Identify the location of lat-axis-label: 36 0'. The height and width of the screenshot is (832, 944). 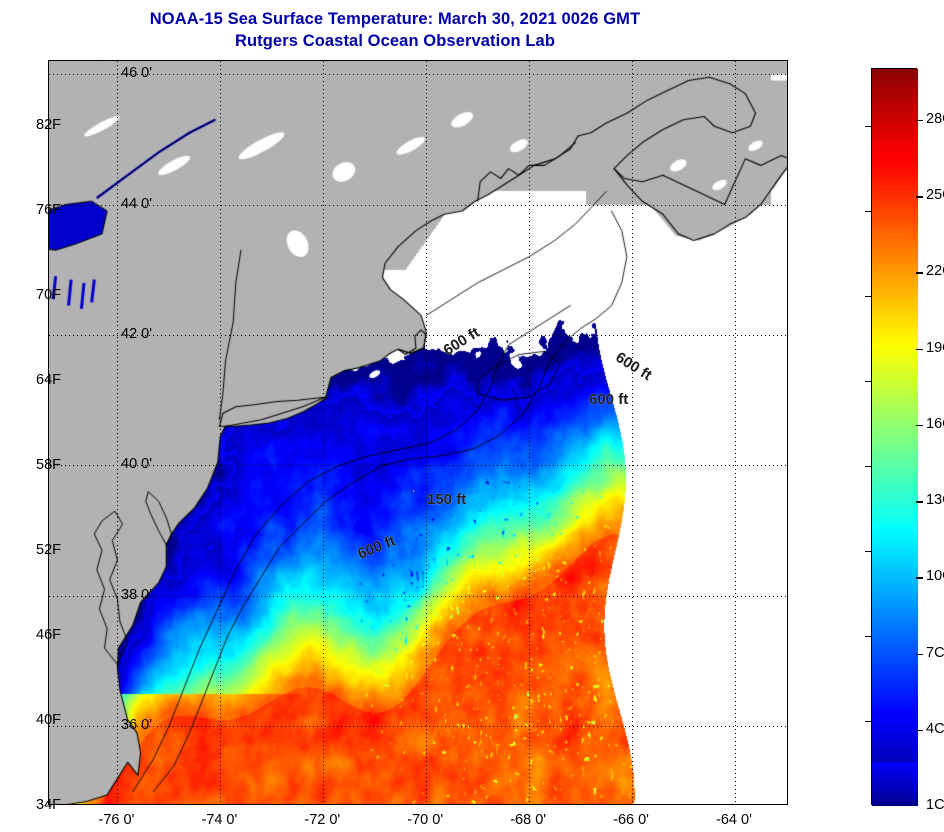
(136, 725).